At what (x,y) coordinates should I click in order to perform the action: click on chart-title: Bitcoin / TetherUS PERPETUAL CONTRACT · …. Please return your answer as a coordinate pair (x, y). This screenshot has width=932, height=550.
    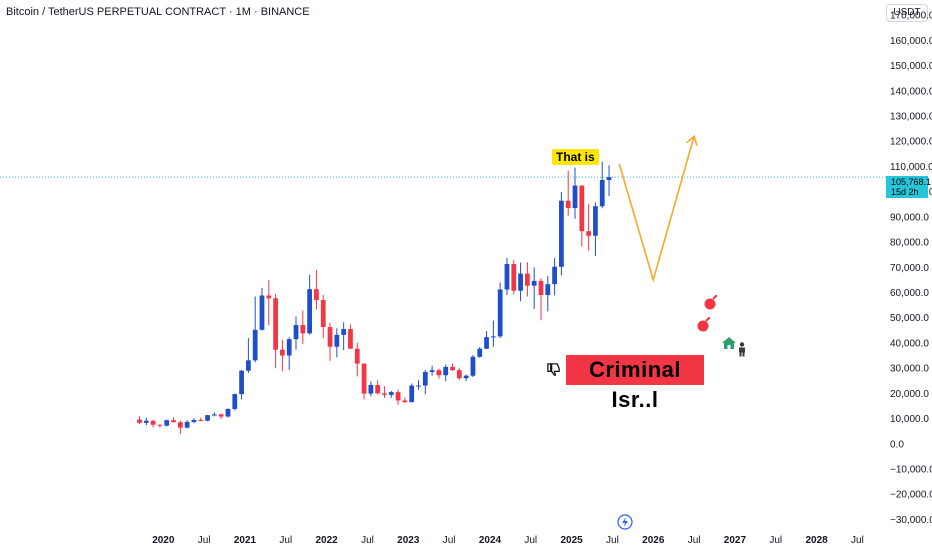
    Looking at the image, I should click on (158, 12).